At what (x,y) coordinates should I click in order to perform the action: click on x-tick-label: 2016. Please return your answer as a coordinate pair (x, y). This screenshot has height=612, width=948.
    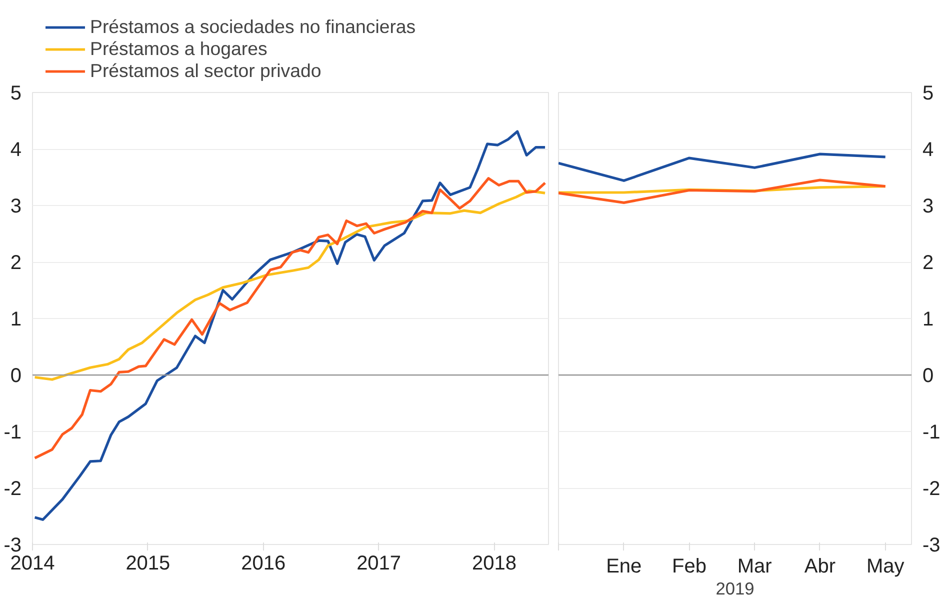
    Looking at the image, I should click on (263, 563).